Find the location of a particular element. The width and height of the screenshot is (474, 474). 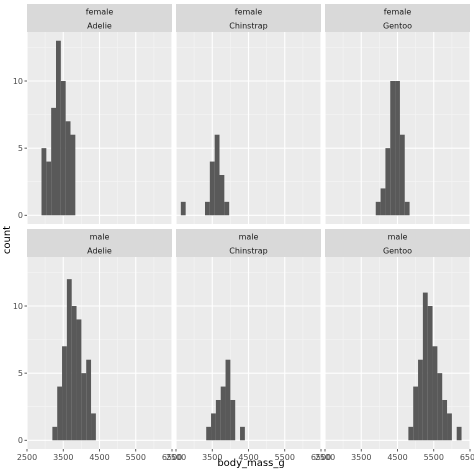

strip-row-male-gentoo is located at coordinates (397, 236).